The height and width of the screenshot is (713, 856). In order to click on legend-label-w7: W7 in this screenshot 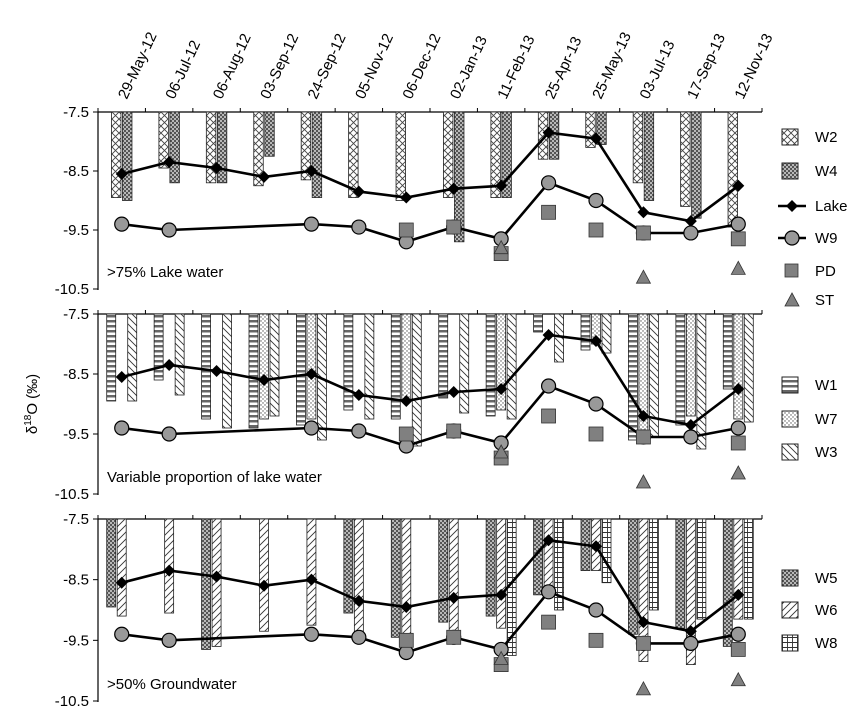, I will do `click(826, 419)`.